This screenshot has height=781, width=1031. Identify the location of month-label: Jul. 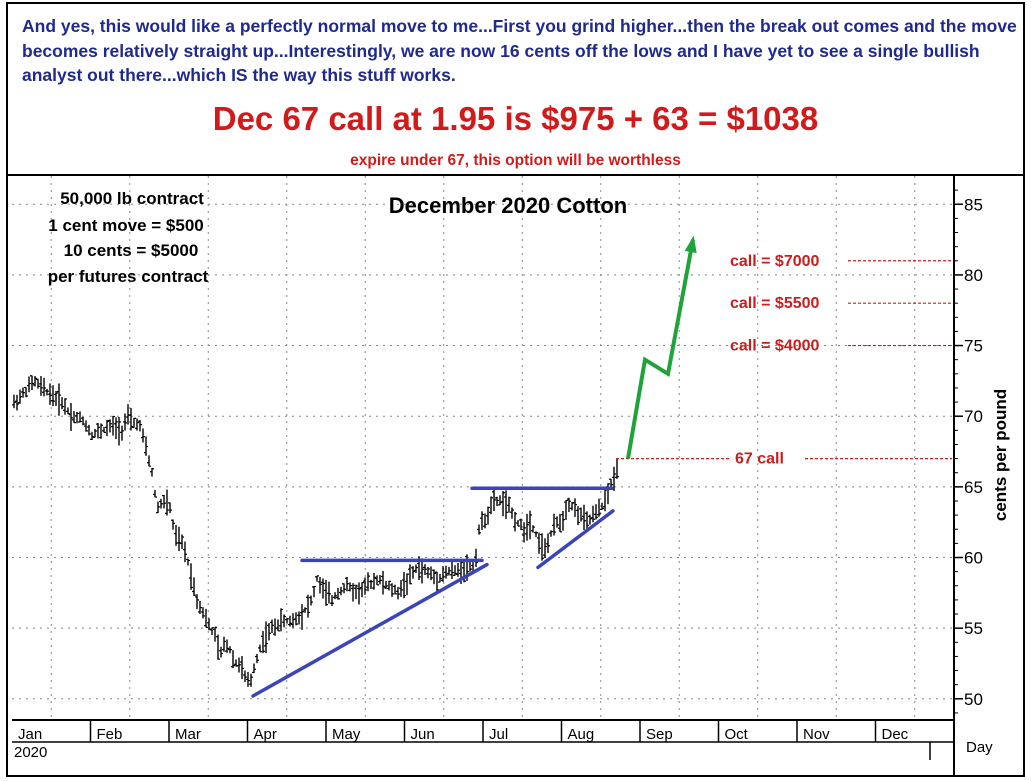
(498, 734).